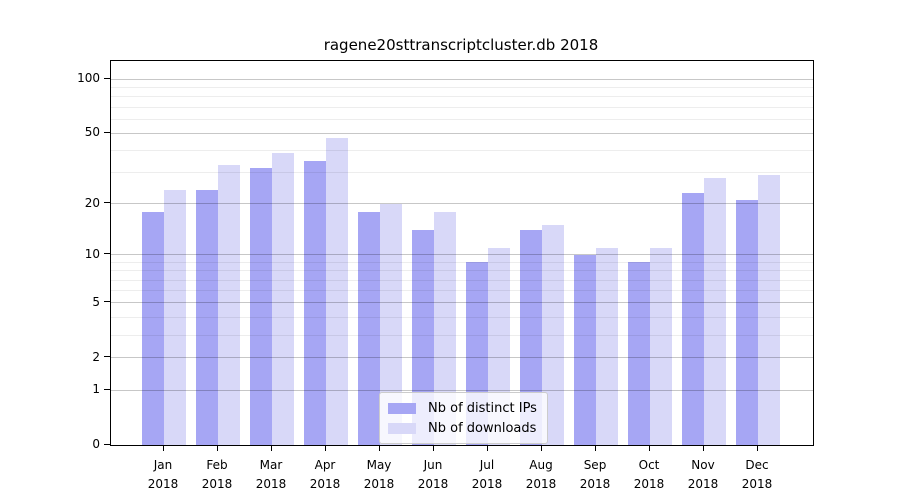 This screenshot has height=500, width=900. What do you see at coordinates (487, 474) in the screenshot?
I see `x-tick-label-jul: Jul 2018` at bounding box center [487, 474].